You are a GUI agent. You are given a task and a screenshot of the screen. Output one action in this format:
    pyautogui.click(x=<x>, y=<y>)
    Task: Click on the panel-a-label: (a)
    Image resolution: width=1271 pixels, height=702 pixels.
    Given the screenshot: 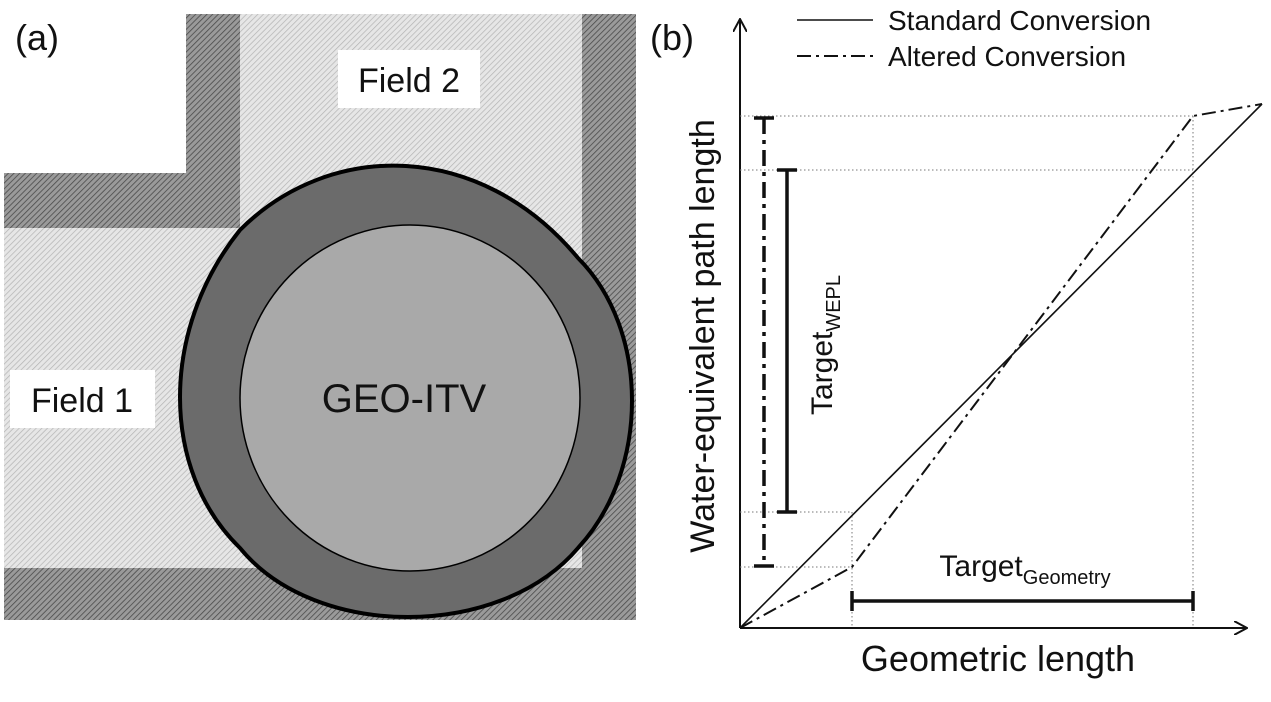 What is the action you would take?
    pyautogui.click(x=37, y=37)
    